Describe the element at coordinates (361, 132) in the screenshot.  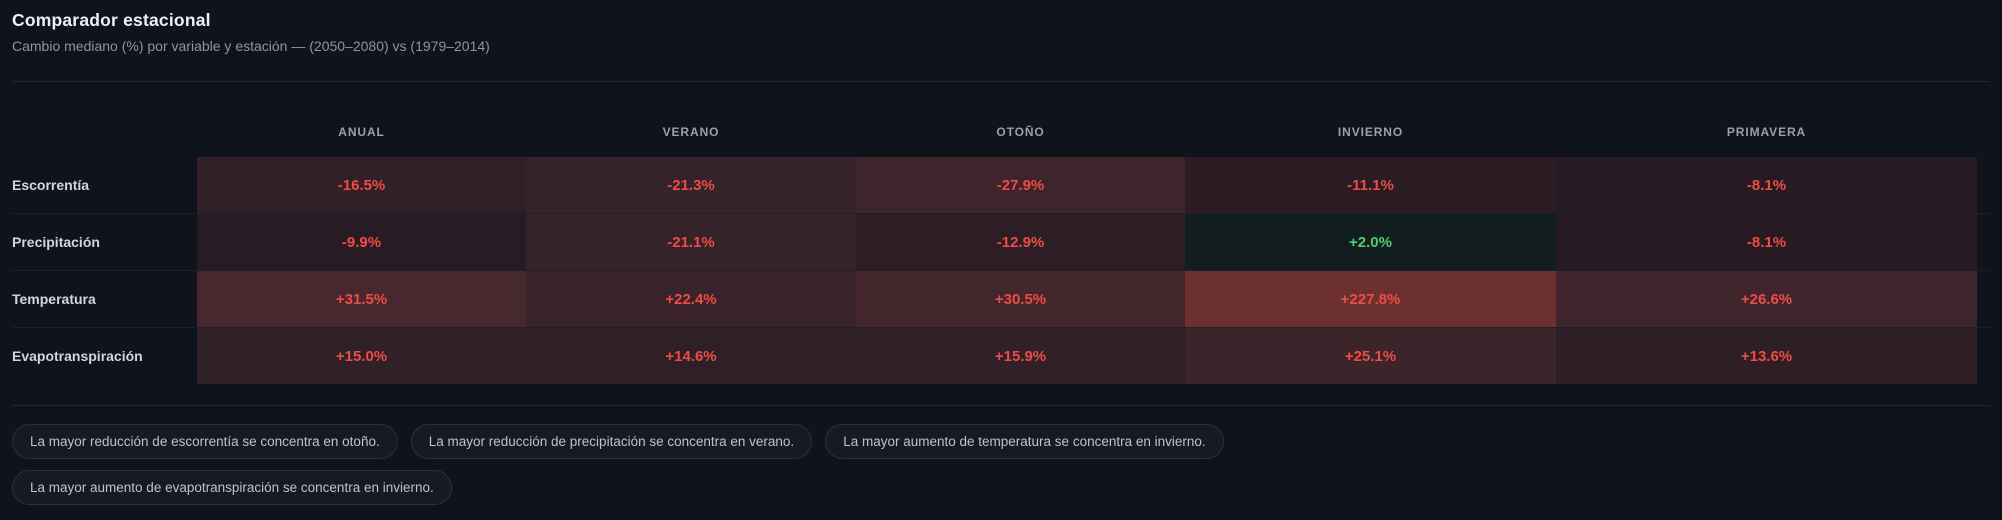
I see `column-header-anual: ANUAL` at that location.